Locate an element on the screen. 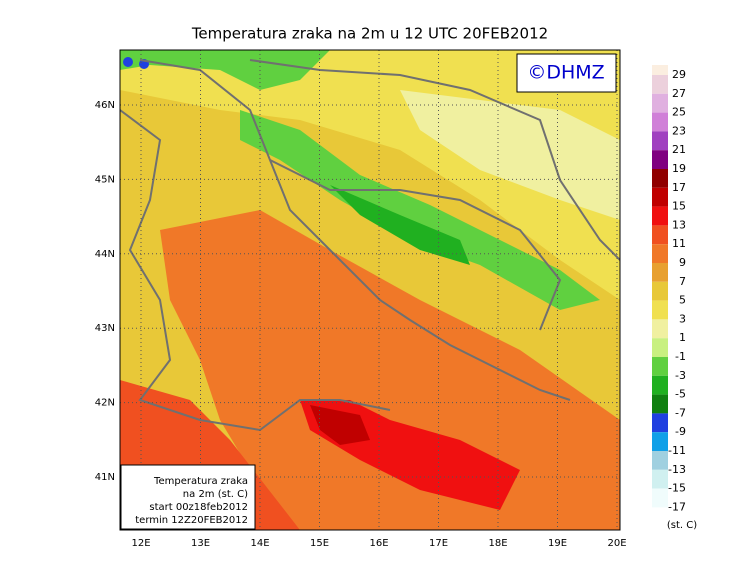 The height and width of the screenshot is (586, 740). colorbar-label: 29 is located at coordinates (679, 74).